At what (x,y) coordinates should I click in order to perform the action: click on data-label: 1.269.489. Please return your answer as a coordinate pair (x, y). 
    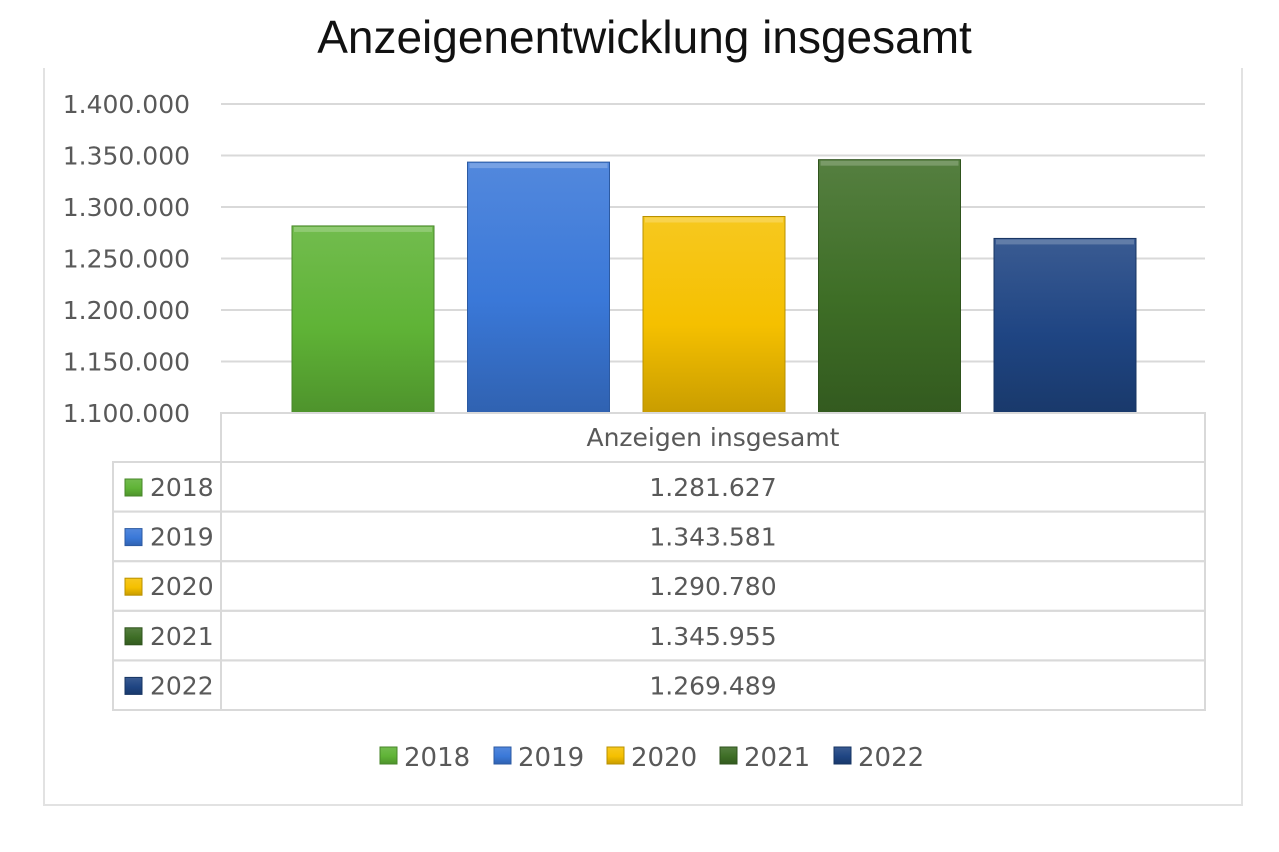
    Looking at the image, I should click on (712, 685).